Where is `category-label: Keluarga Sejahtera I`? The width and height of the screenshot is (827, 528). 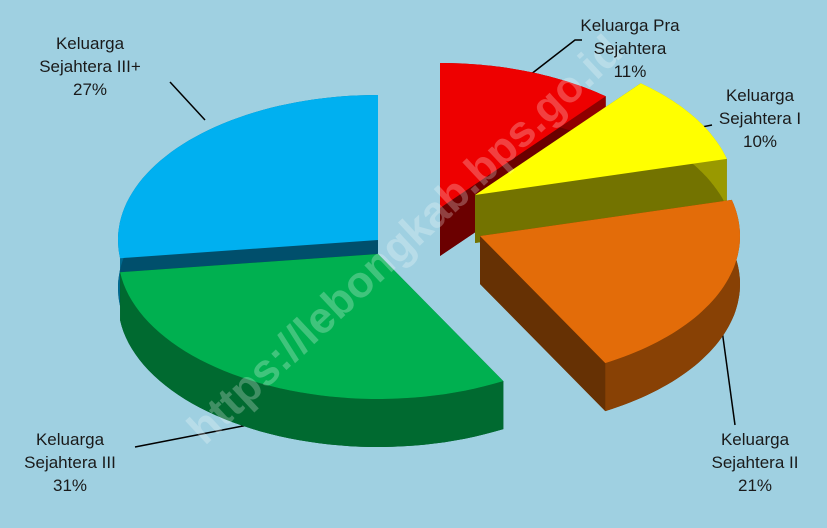 category-label: Keluarga Sejahtera I is located at coordinates (760, 107).